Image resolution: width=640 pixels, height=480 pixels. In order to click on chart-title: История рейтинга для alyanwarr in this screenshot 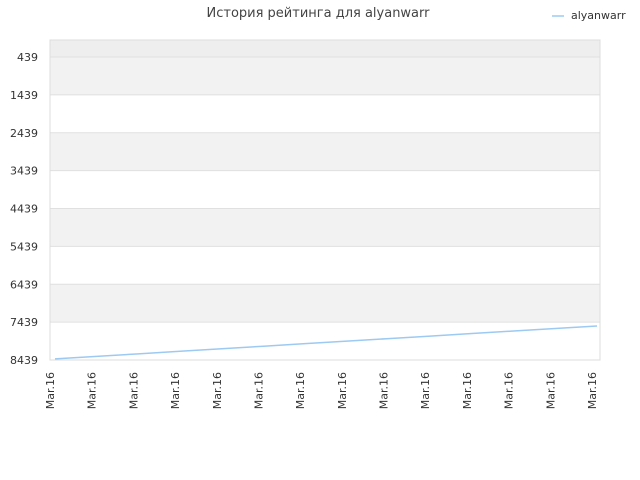, I will do `click(319, 13)`.